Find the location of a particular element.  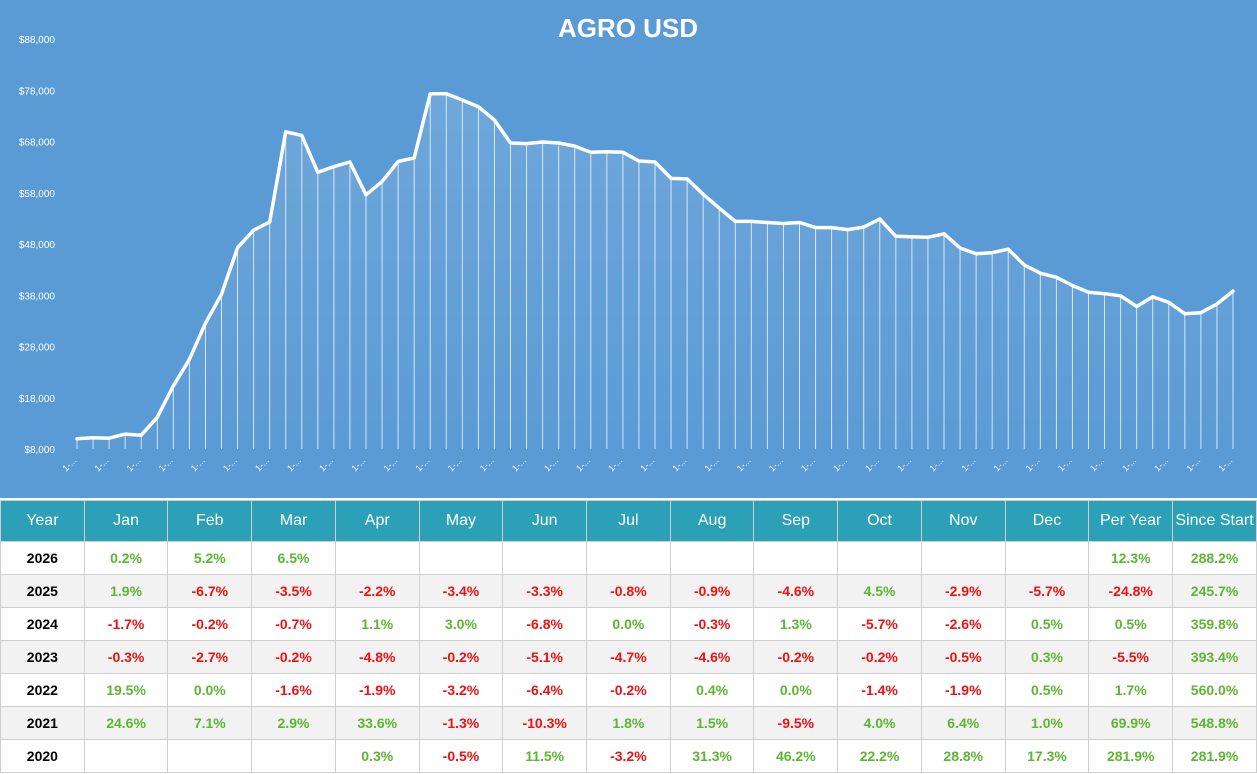

return-cell: 33.6% is located at coordinates (377, 723).